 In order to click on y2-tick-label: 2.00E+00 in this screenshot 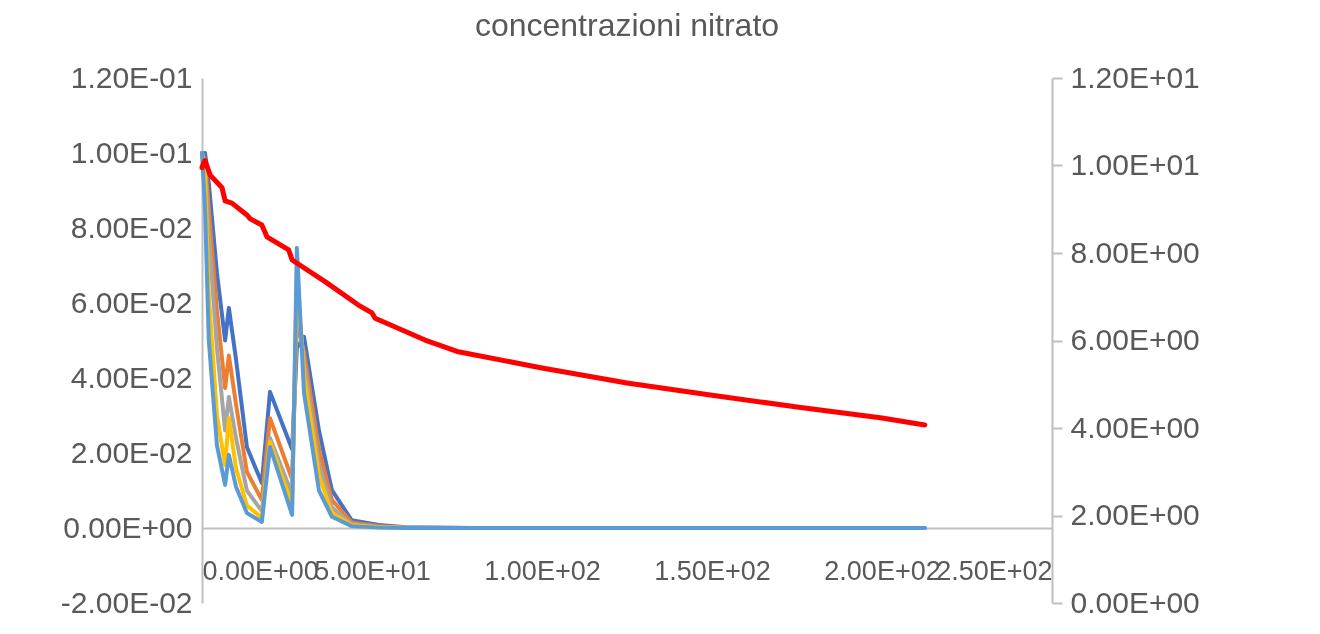, I will do `click(1135, 514)`.